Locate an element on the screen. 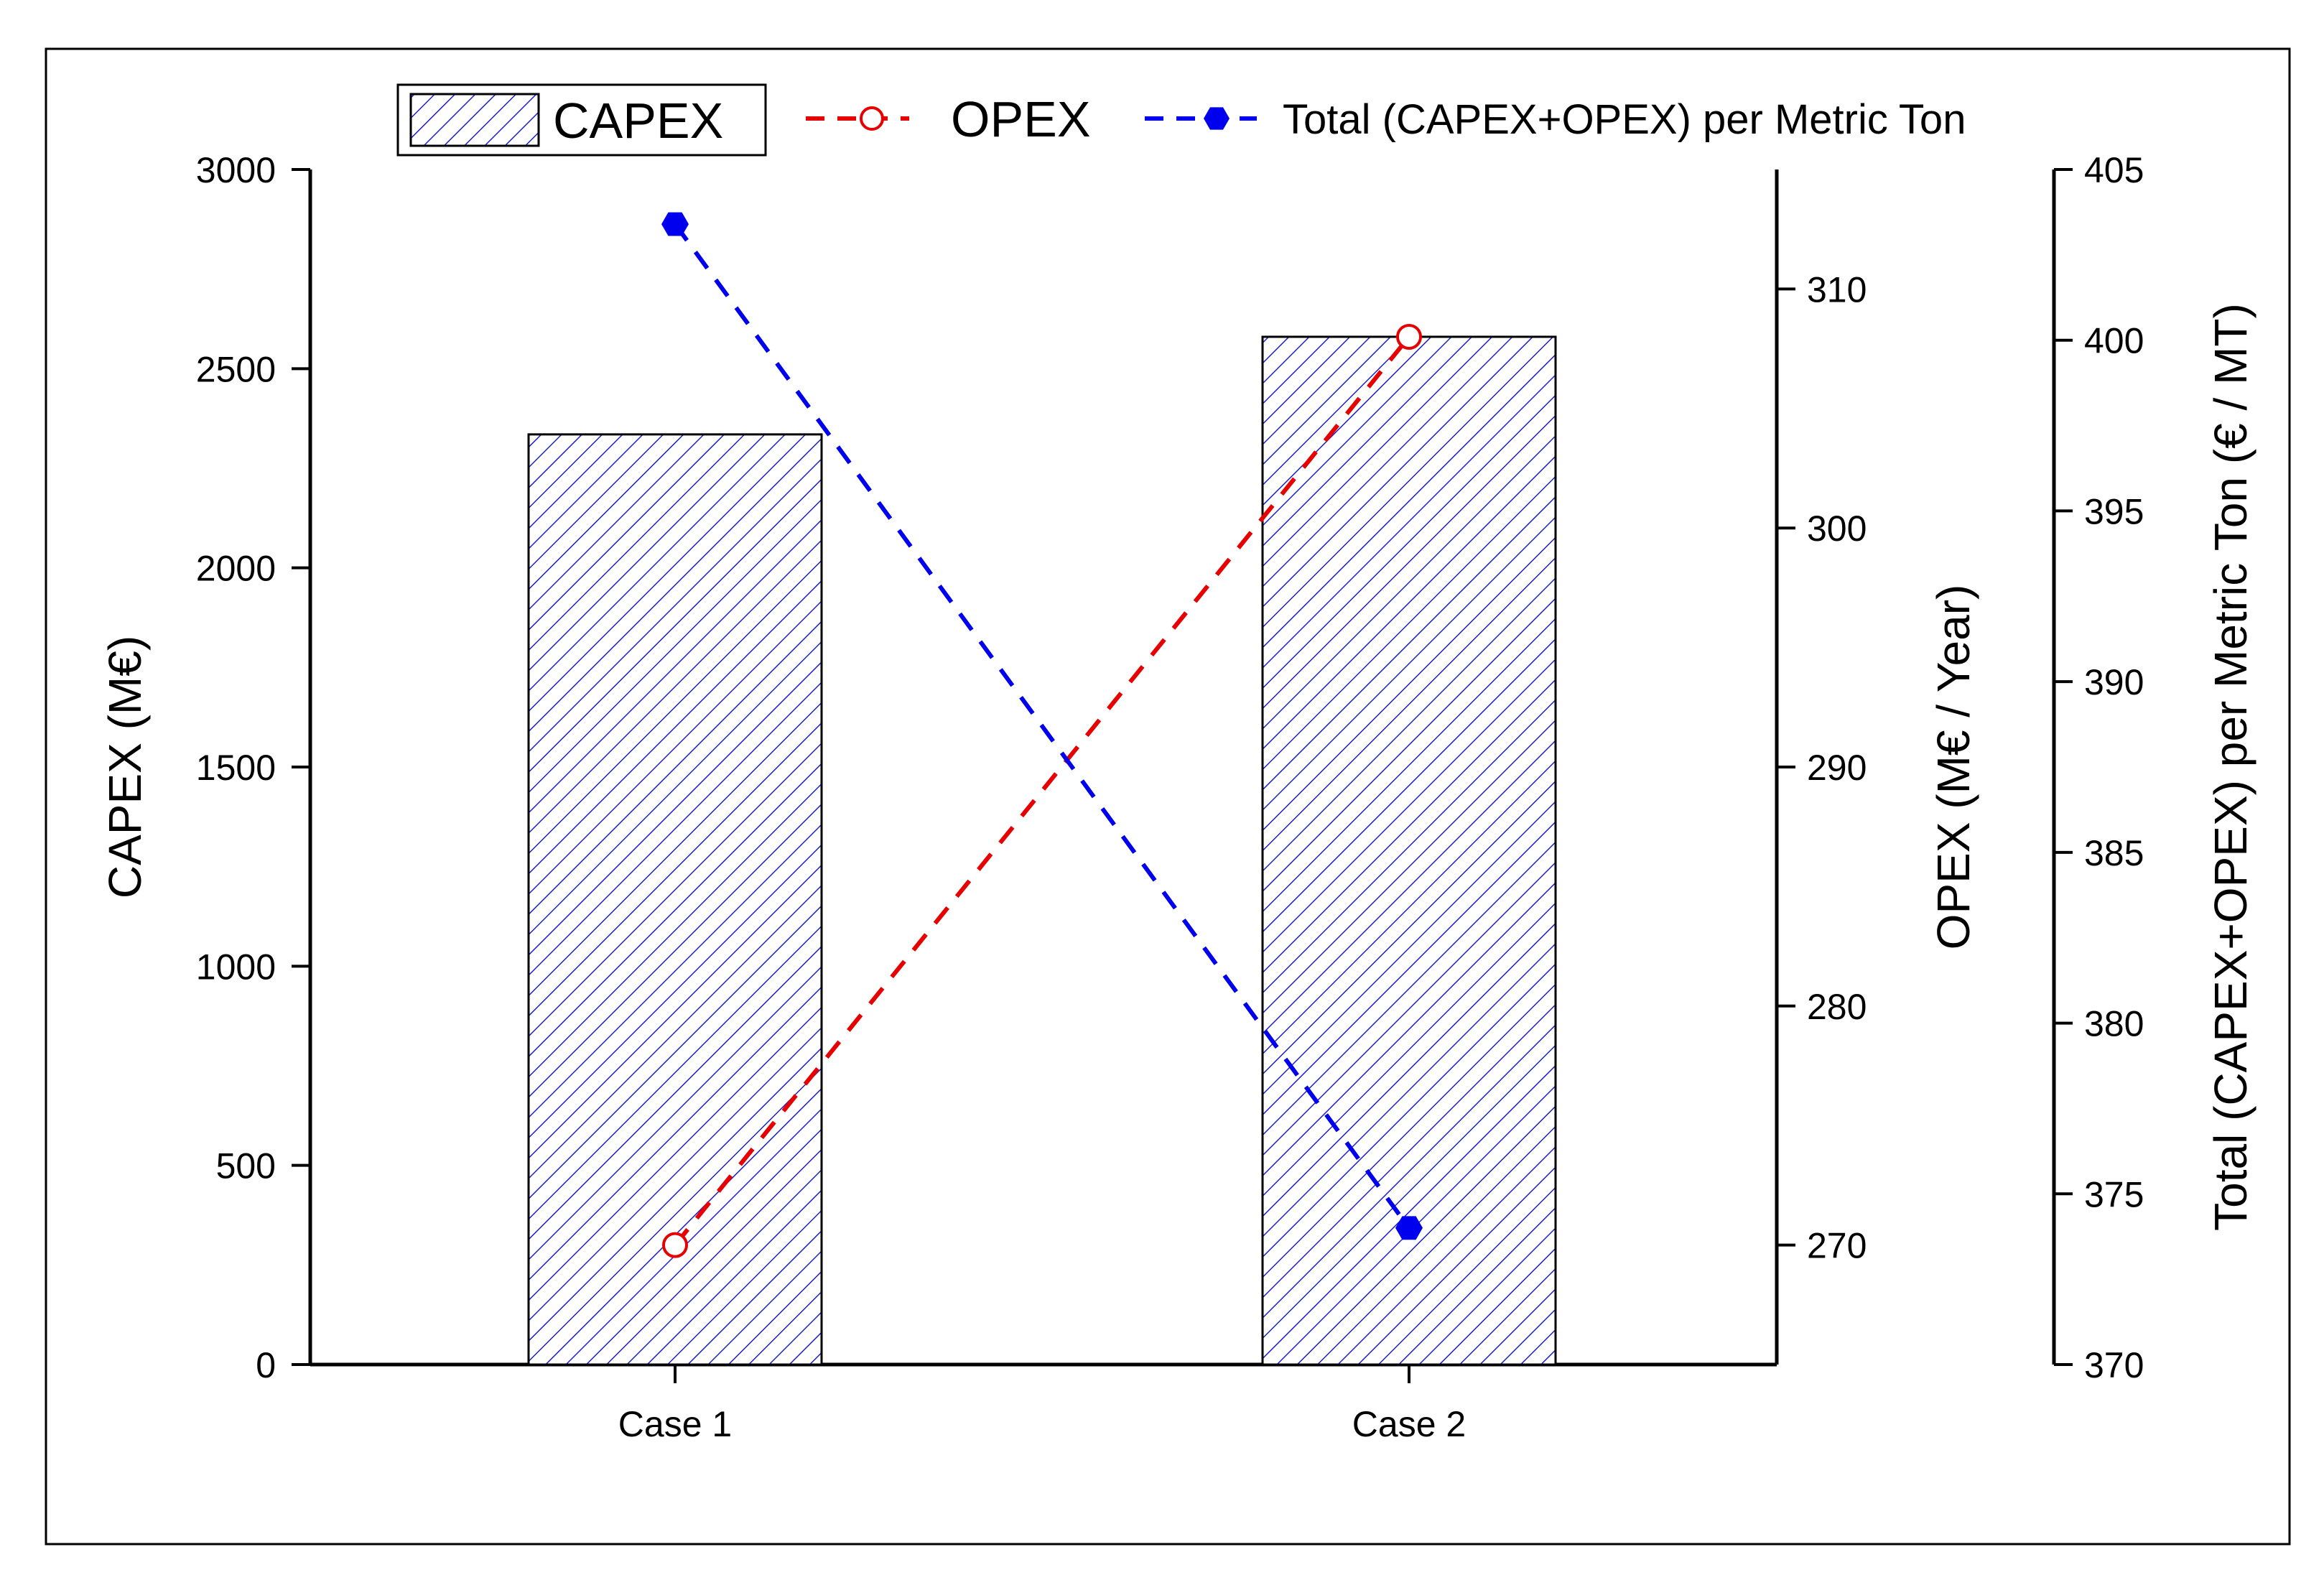 The width and height of the screenshot is (2324, 1580). capex-tick-label: 1000 is located at coordinates (236, 967).